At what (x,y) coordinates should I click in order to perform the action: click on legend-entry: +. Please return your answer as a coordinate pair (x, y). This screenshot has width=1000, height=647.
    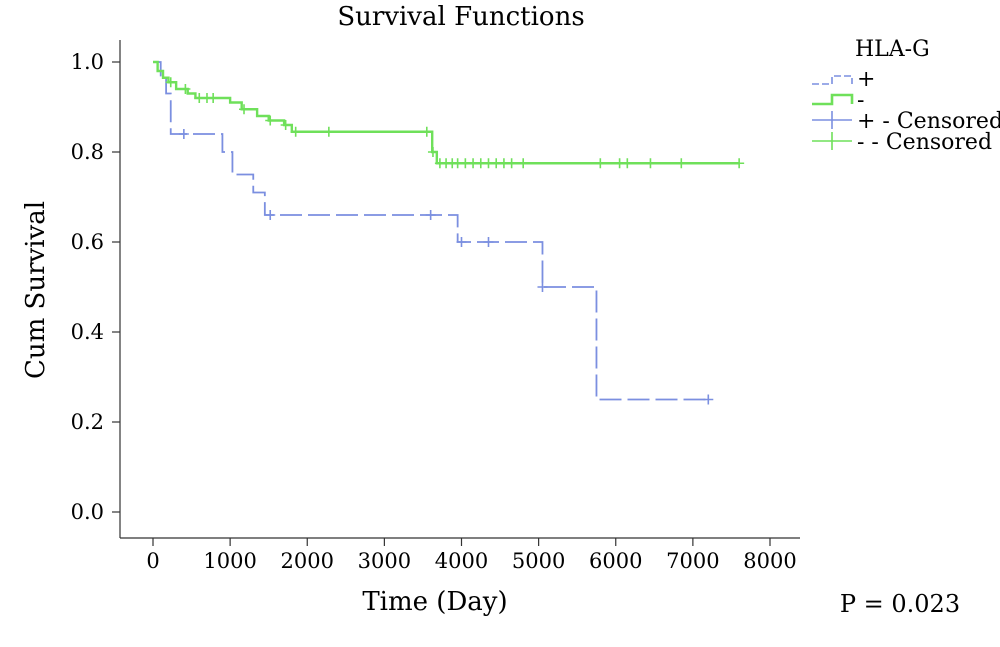
    Looking at the image, I should click on (843, 79).